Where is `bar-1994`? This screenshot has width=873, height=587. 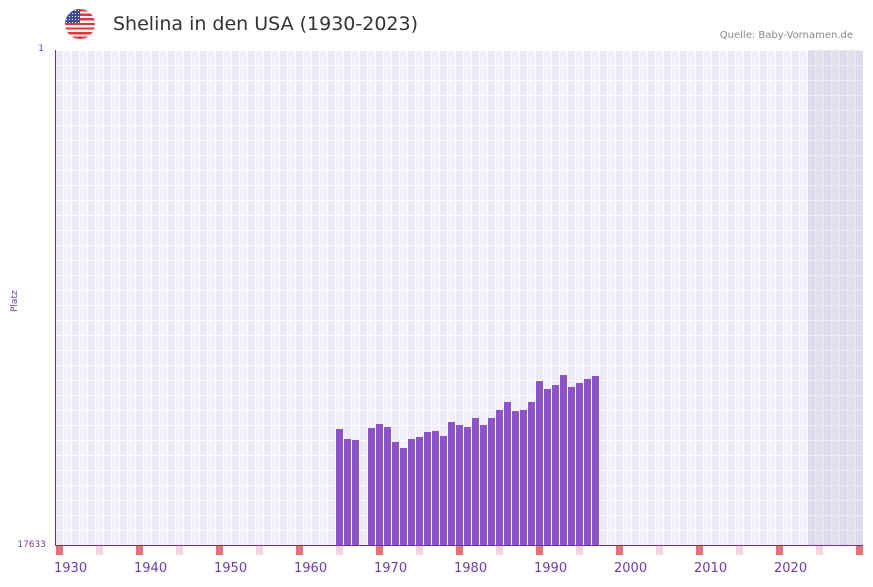
bar-1994 is located at coordinates (587, 461).